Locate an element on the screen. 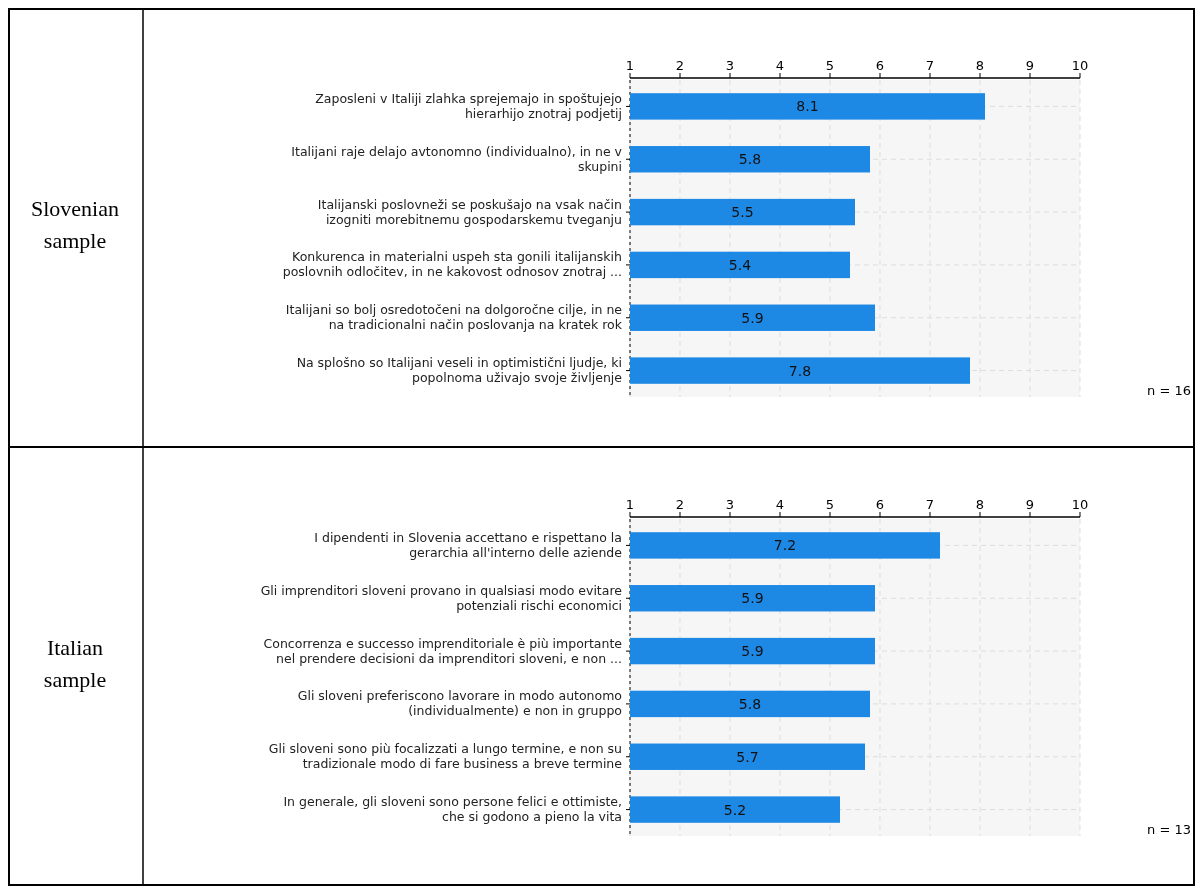 The height and width of the screenshot is (894, 1203). y-tick-label: Gli sloveni preferiscono lavorare in modo autonomo (individualmente) e non in gruppo is located at coordinates (459, 703).